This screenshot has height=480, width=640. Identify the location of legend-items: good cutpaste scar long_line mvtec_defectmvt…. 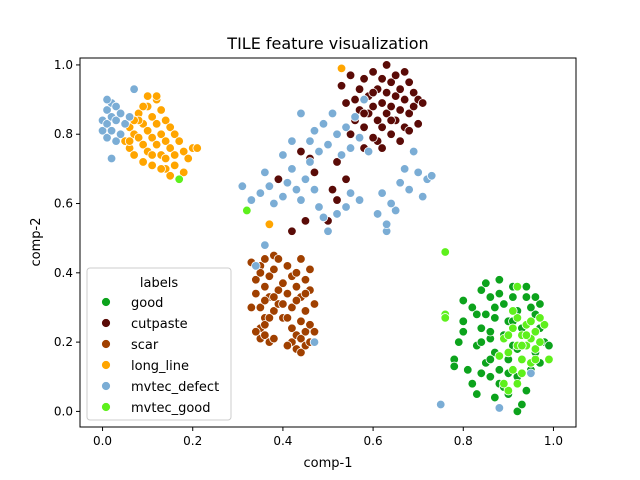
(160, 356).